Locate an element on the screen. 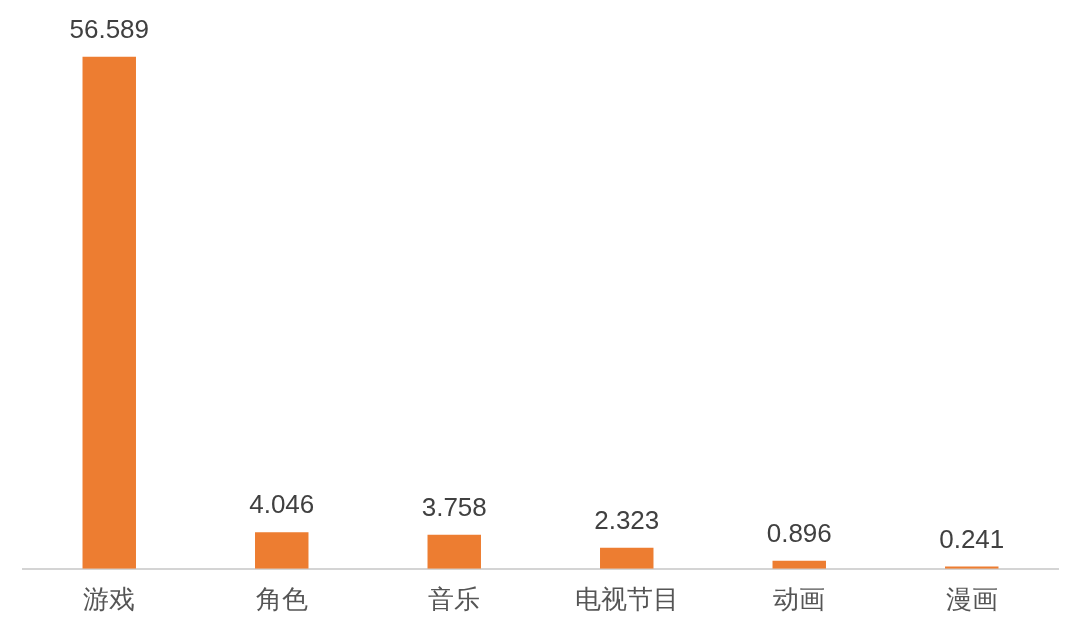 The image size is (1080, 638). x-tick-label: 游戏 is located at coordinates (109, 598).